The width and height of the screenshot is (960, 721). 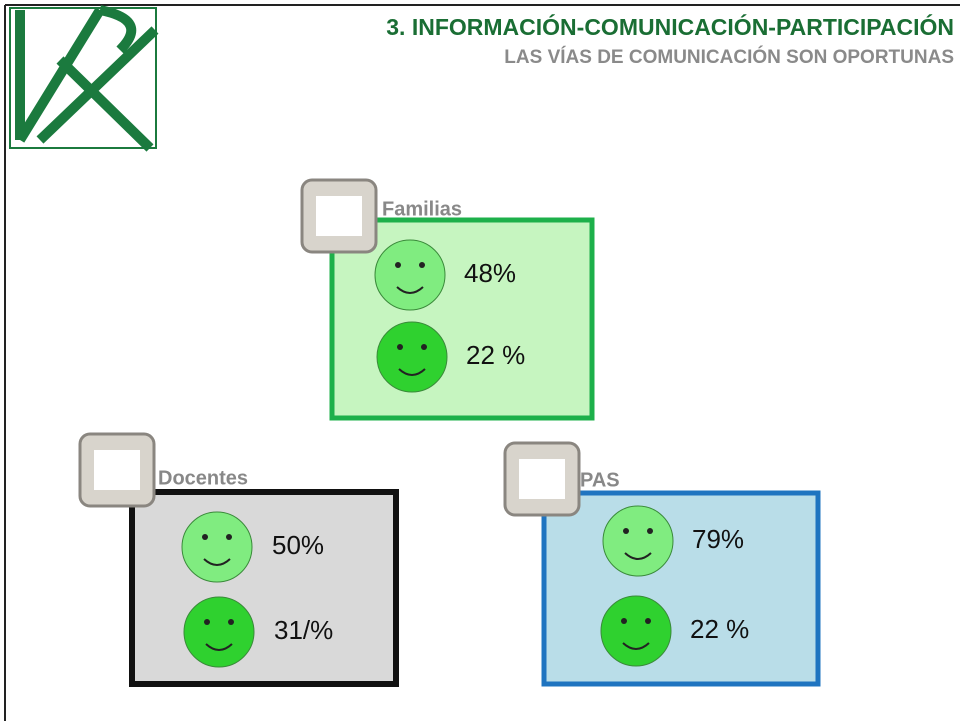 I want to click on item-value: 31/%, so click(x=303, y=630).